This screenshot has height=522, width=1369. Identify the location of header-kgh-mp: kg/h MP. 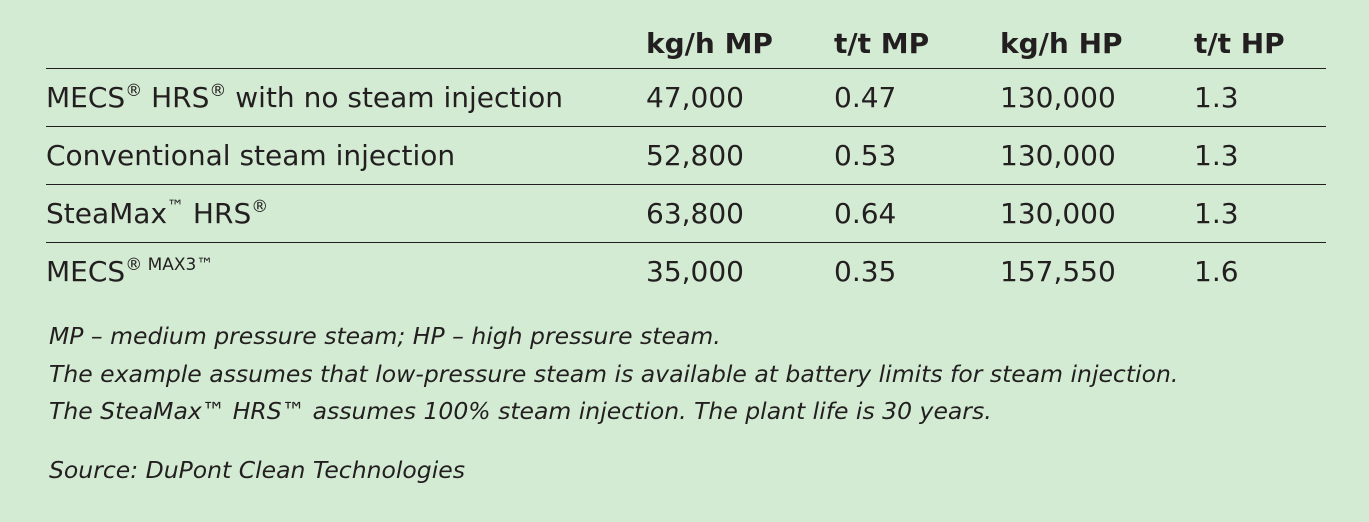
(740, 43).